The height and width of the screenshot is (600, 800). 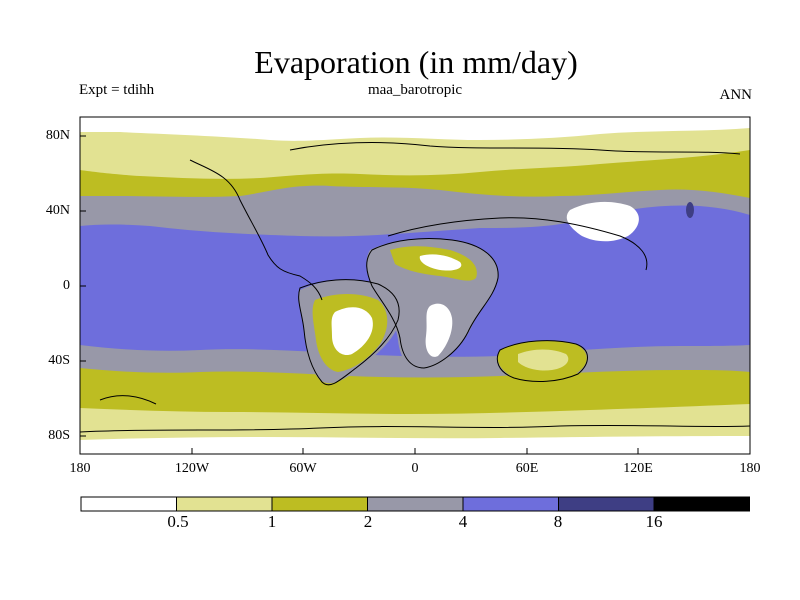 I want to click on field-dark-blue-spot, so click(x=690, y=210).